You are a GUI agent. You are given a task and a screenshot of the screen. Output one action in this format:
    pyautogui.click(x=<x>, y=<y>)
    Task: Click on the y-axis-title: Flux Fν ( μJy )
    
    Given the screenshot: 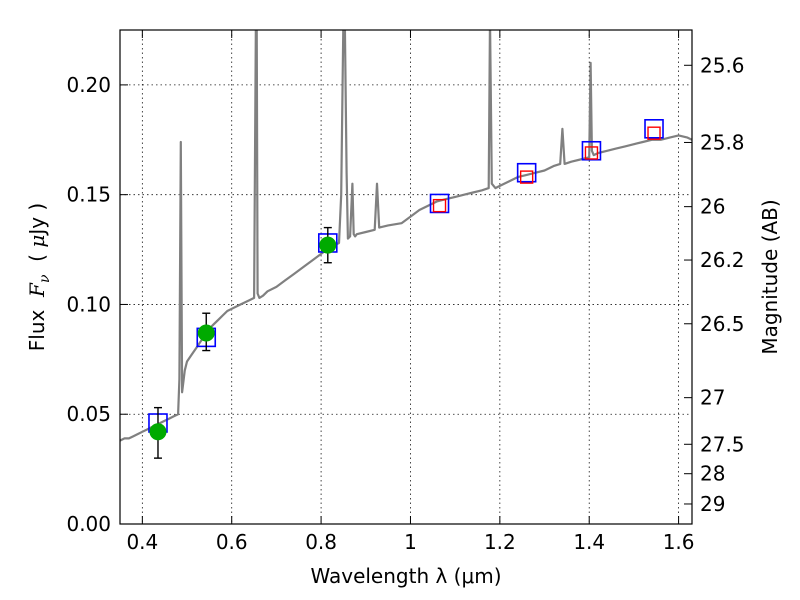 What is the action you would take?
    pyautogui.click(x=39, y=277)
    